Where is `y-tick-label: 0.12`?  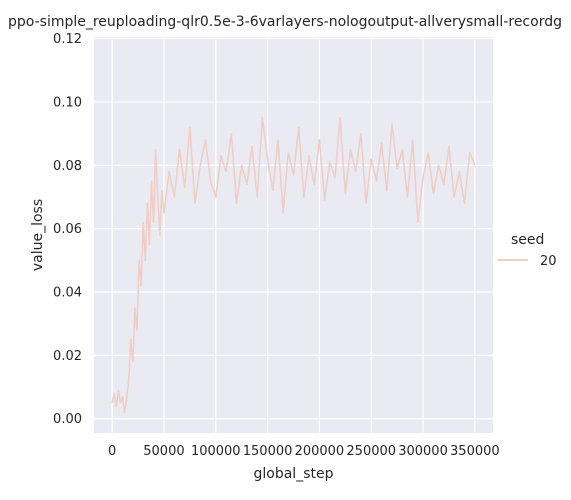 y-tick-label: 0.12 is located at coordinates (67, 39).